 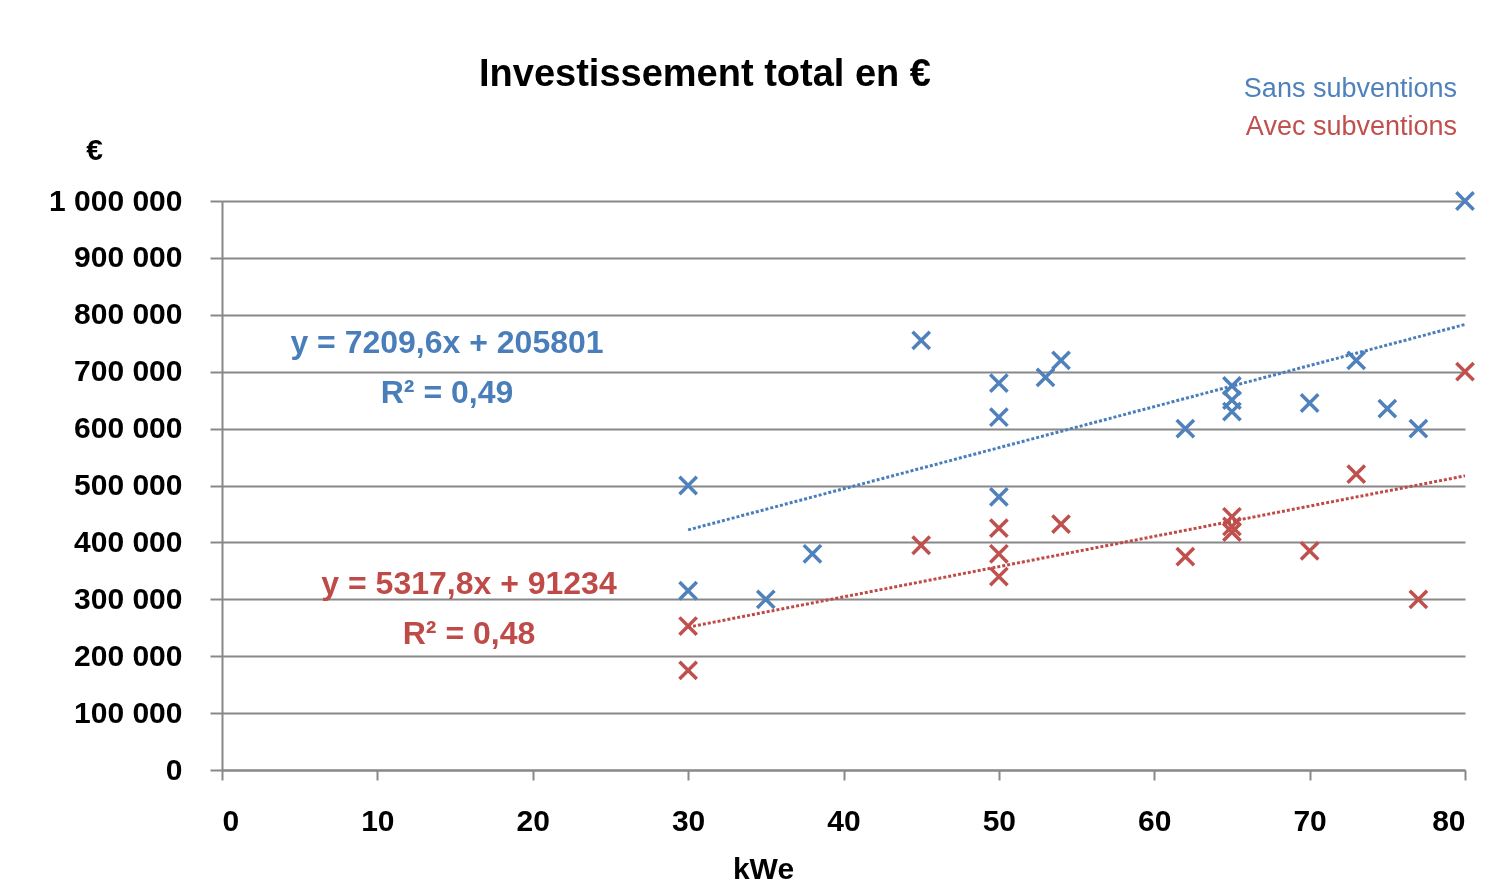 I want to click on x-tick-label: 20, so click(x=533, y=820).